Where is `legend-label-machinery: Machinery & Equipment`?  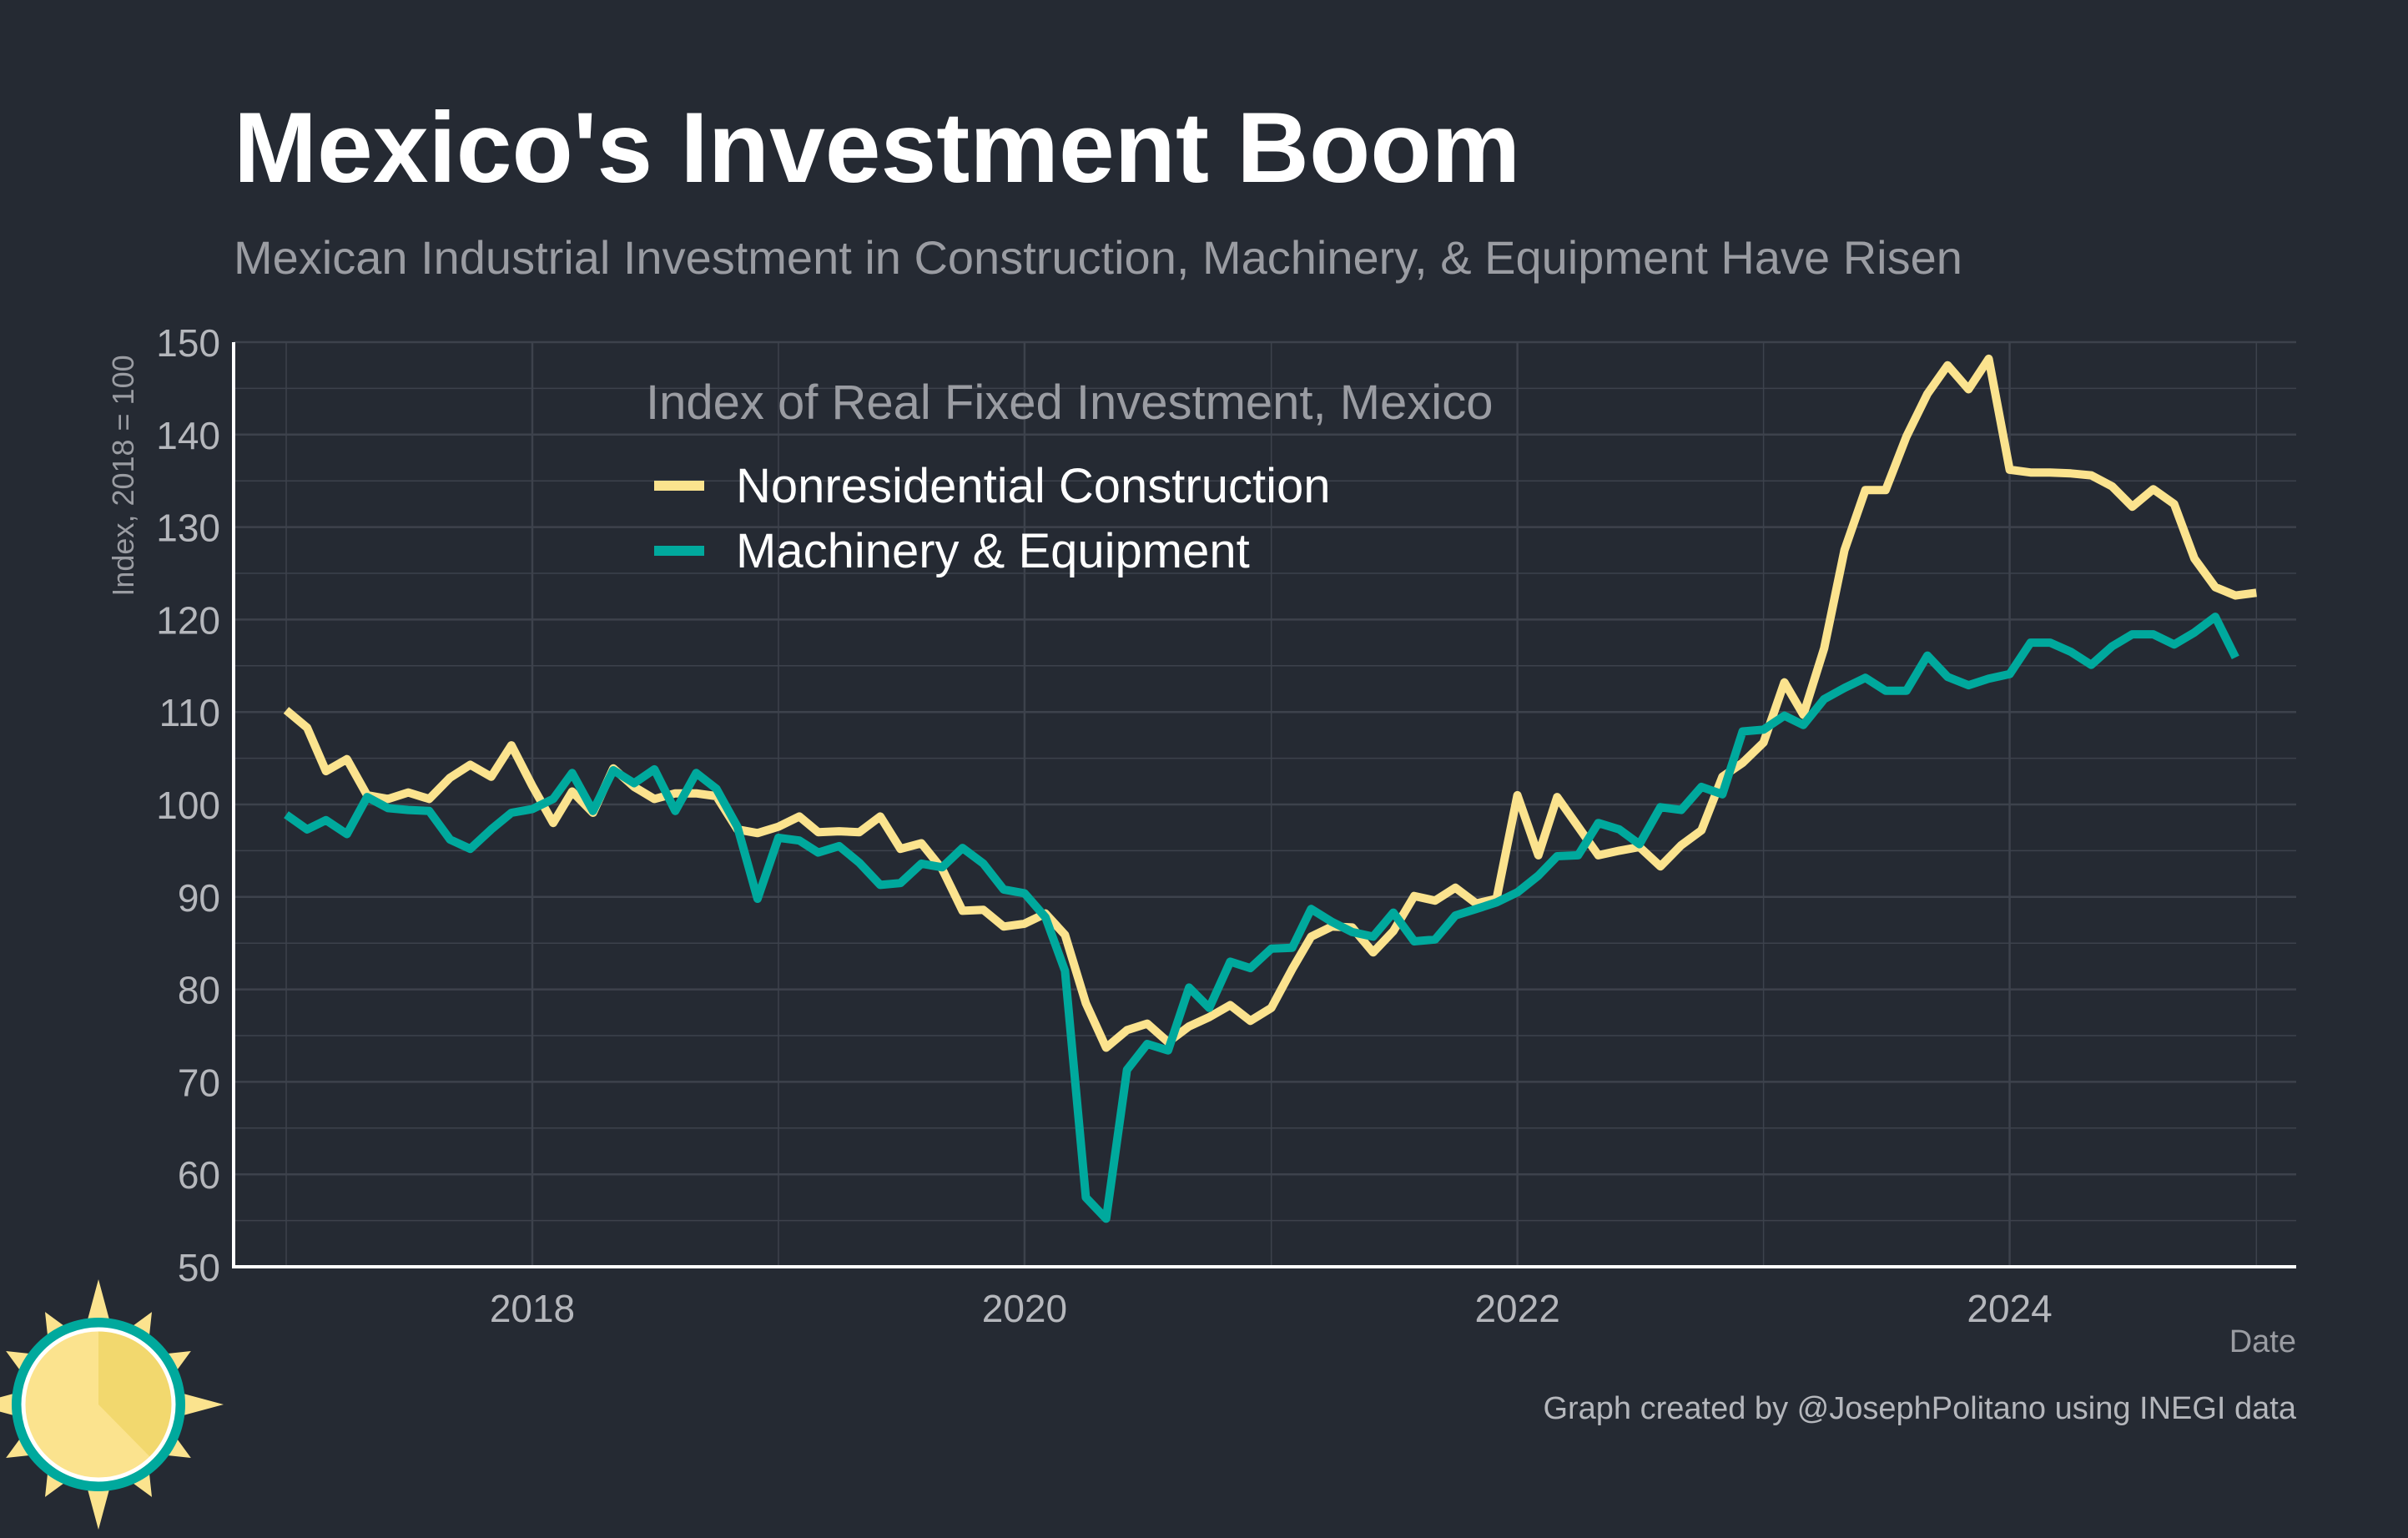 legend-label-machinery: Machinery & Equipment is located at coordinates (993, 551).